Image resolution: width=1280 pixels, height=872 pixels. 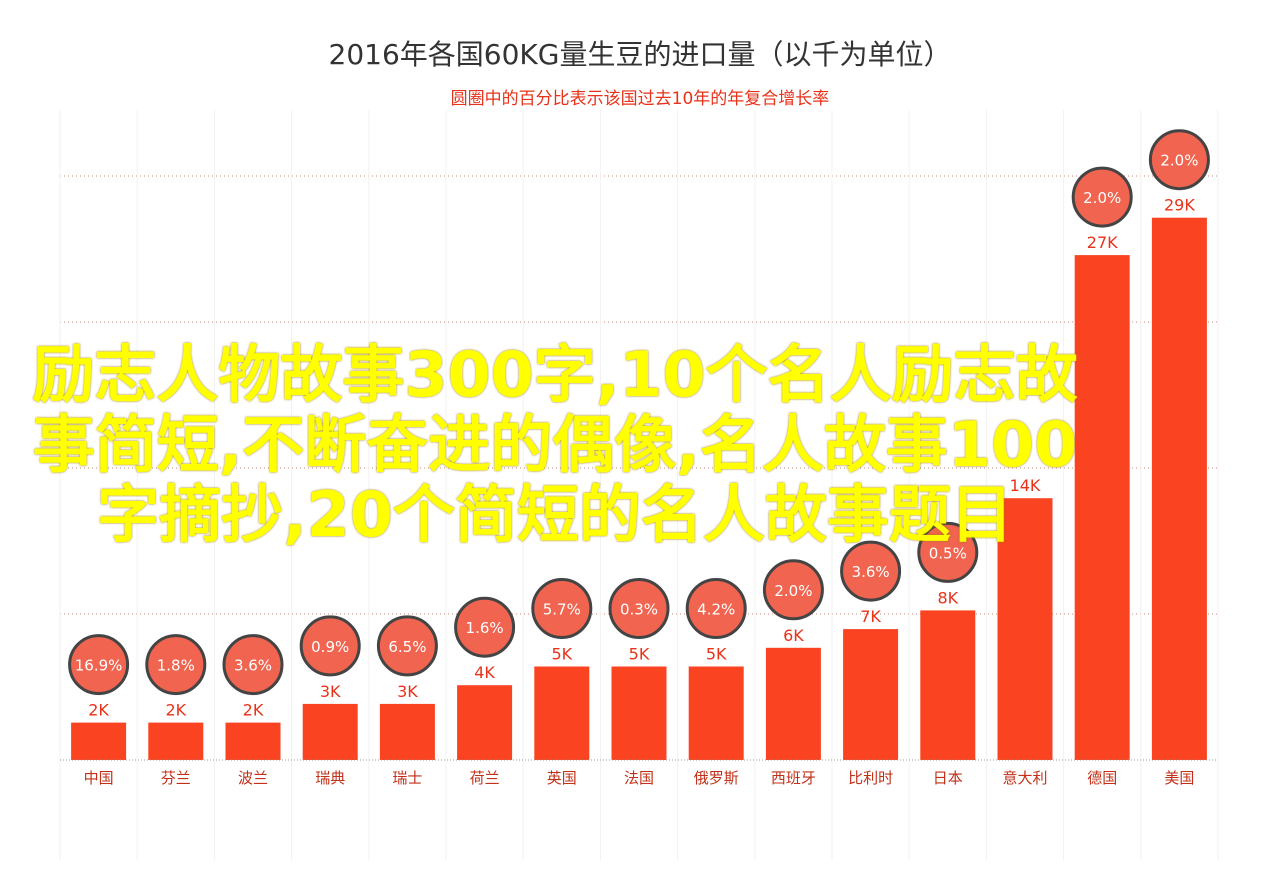 I want to click on overlay-line: 事简短,不断奋进的偶像,名人故事100, so click(x=555, y=444).